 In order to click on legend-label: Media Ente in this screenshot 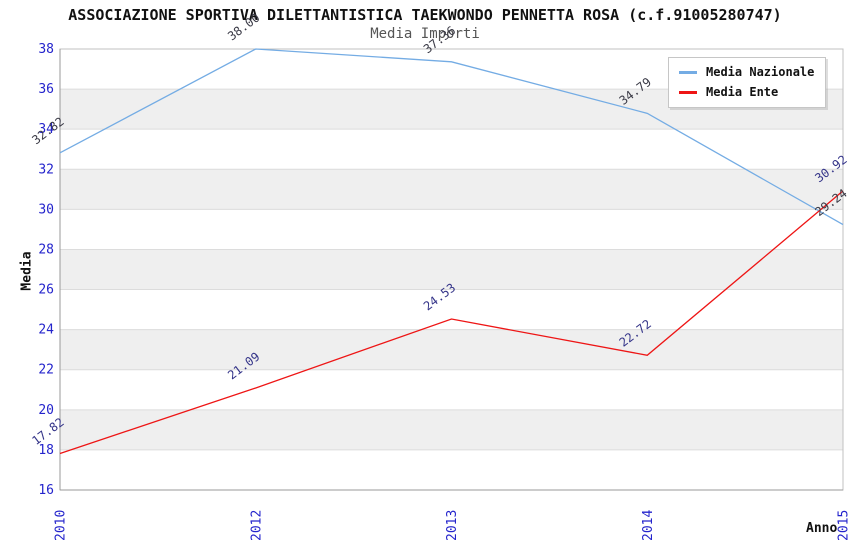, I will do `click(742, 92)`.